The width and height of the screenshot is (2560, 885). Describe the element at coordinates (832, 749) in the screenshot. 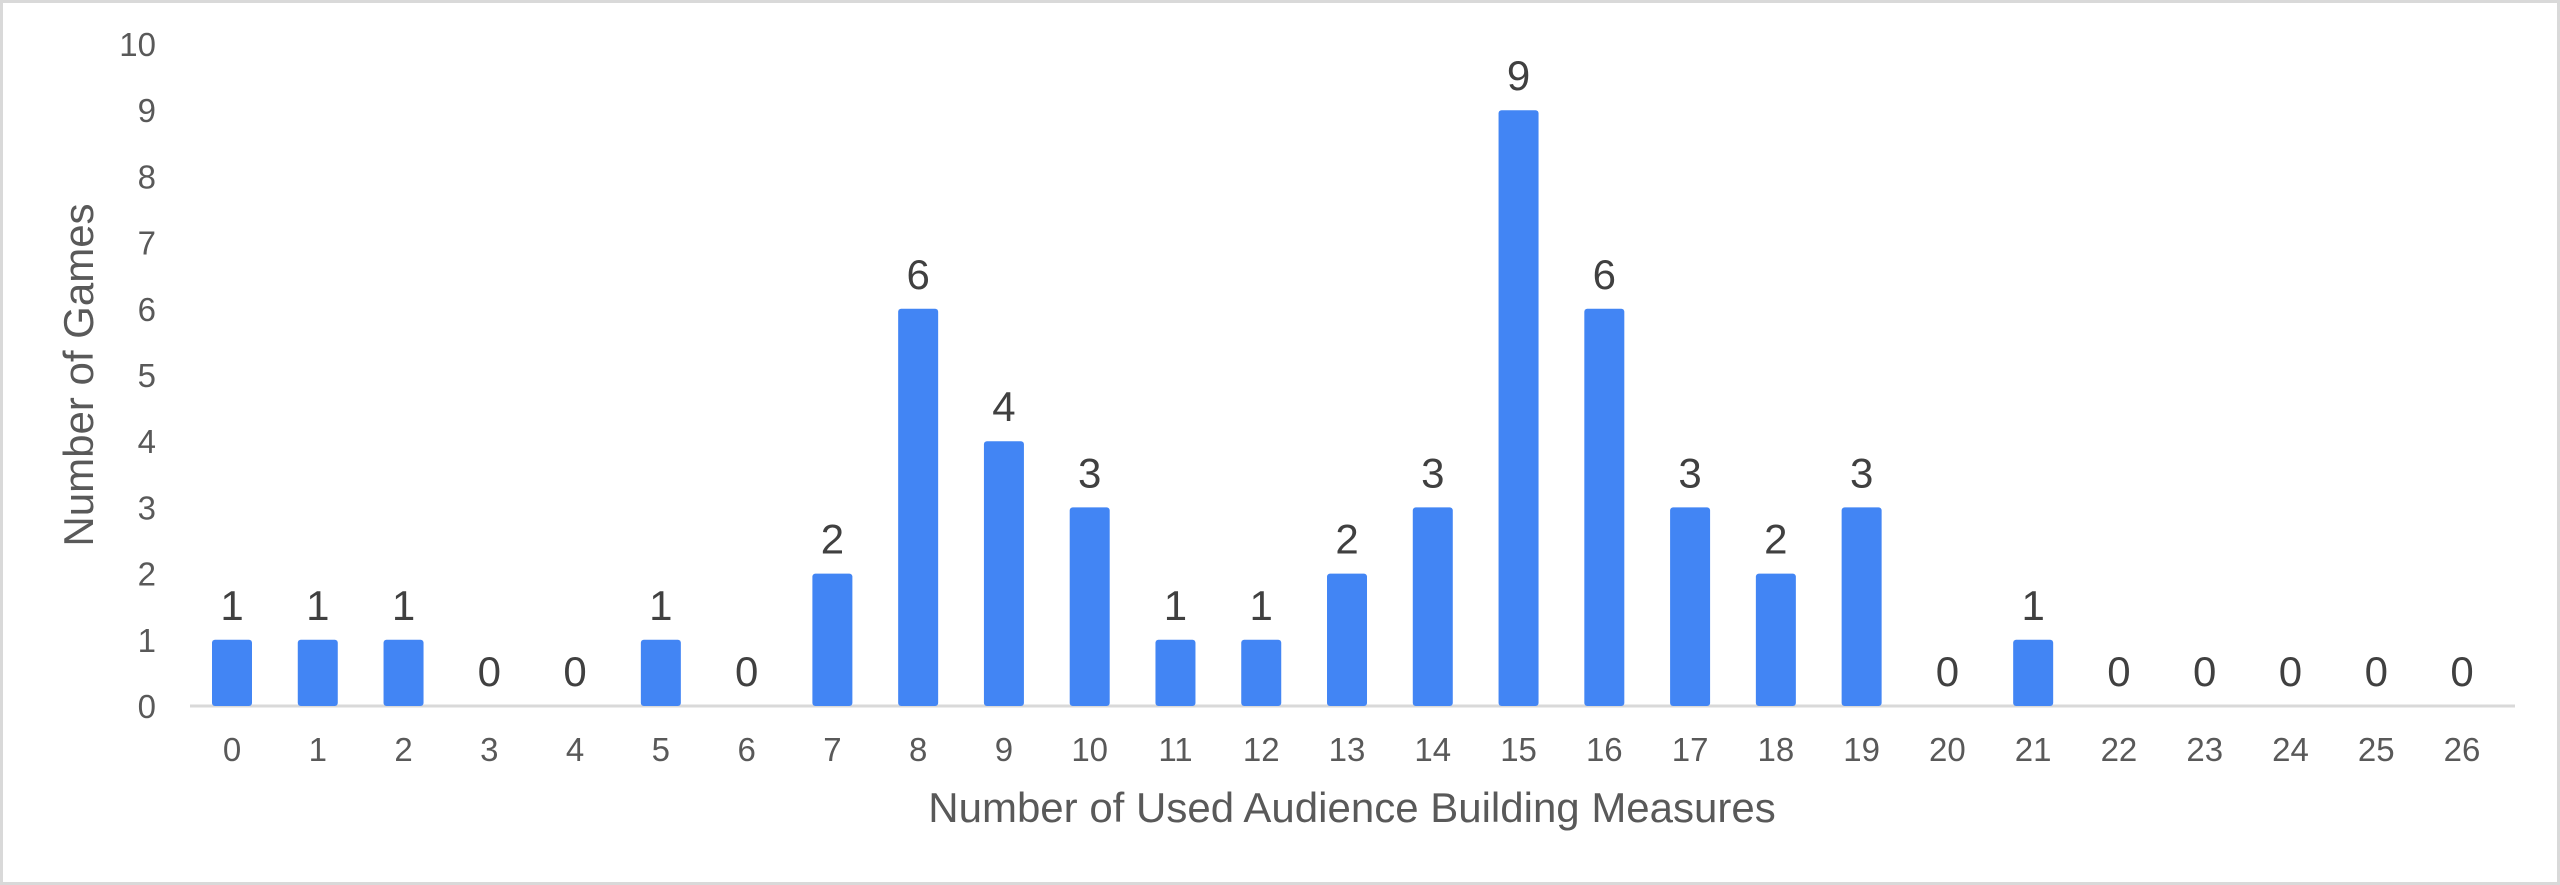

I see `x-tick-label: 7` at that location.